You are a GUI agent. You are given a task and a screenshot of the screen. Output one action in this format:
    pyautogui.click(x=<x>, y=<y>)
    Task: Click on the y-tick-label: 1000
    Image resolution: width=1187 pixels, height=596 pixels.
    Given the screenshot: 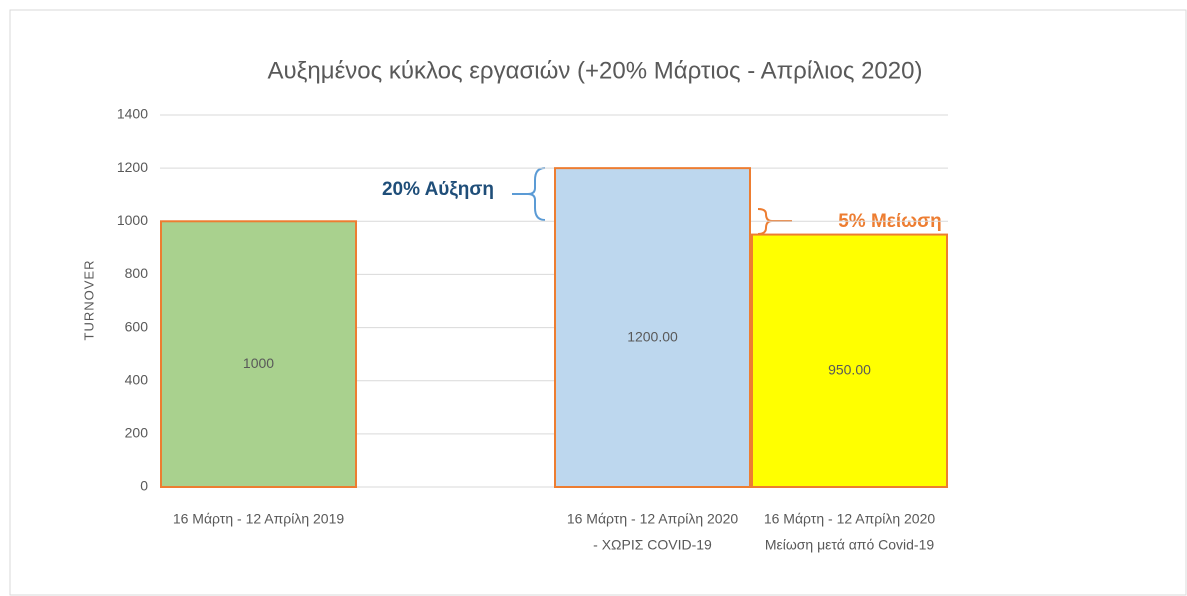 What is the action you would take?
    pyautogui.click(x=132, y=220)
    